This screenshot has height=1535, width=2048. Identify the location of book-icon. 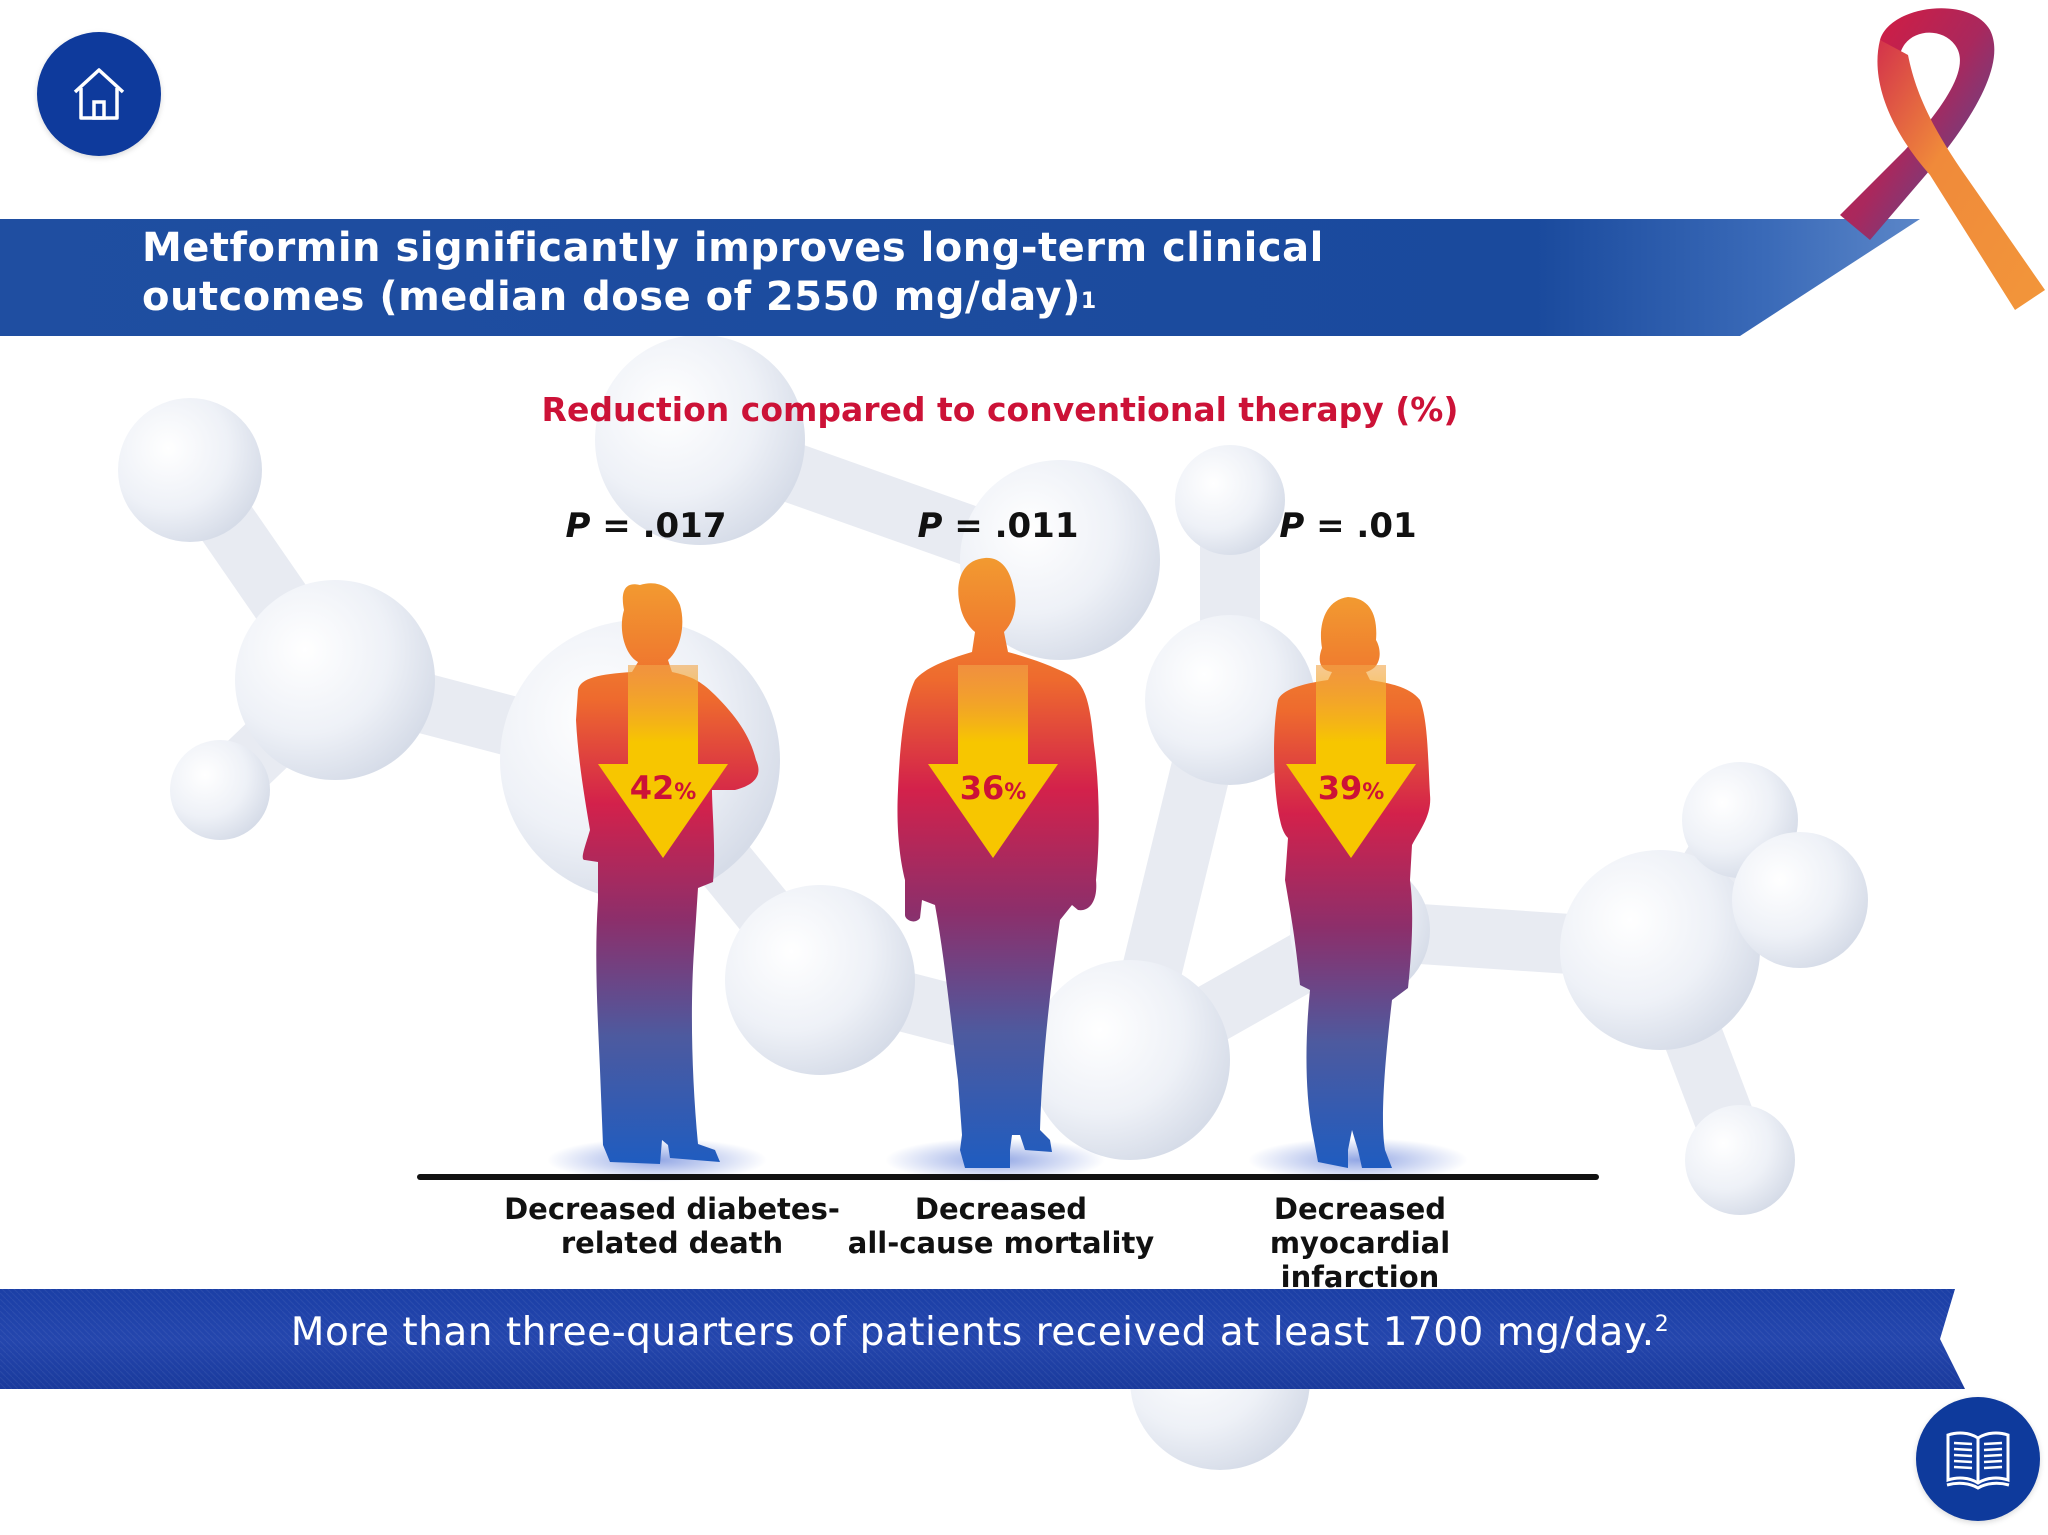
(1978, 1460).